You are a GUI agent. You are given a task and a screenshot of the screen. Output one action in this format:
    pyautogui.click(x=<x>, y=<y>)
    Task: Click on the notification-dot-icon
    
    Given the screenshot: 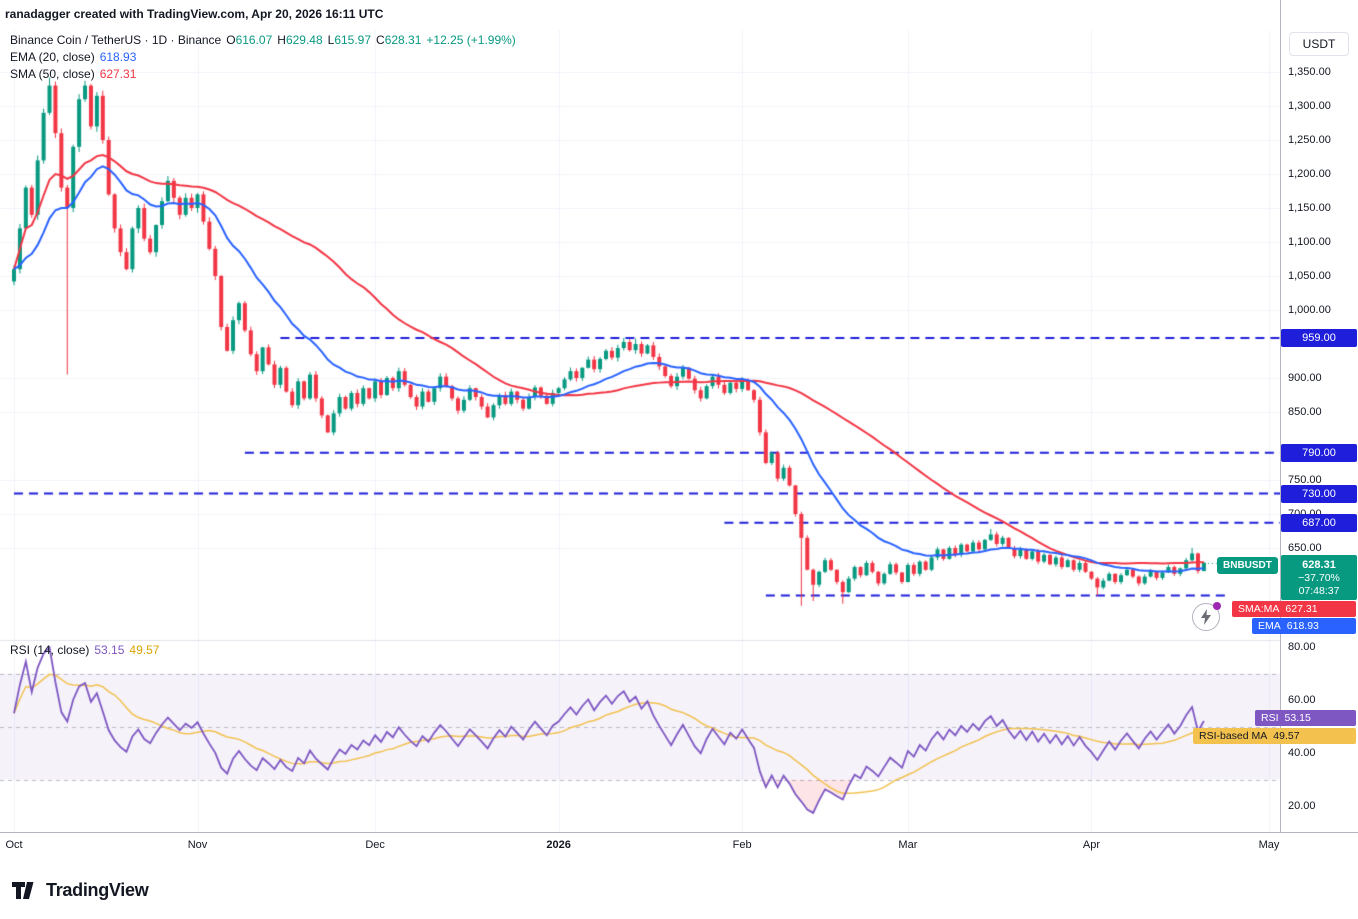 What is the action you would take?
    pyautogui.click(x=1217, y=606)
    